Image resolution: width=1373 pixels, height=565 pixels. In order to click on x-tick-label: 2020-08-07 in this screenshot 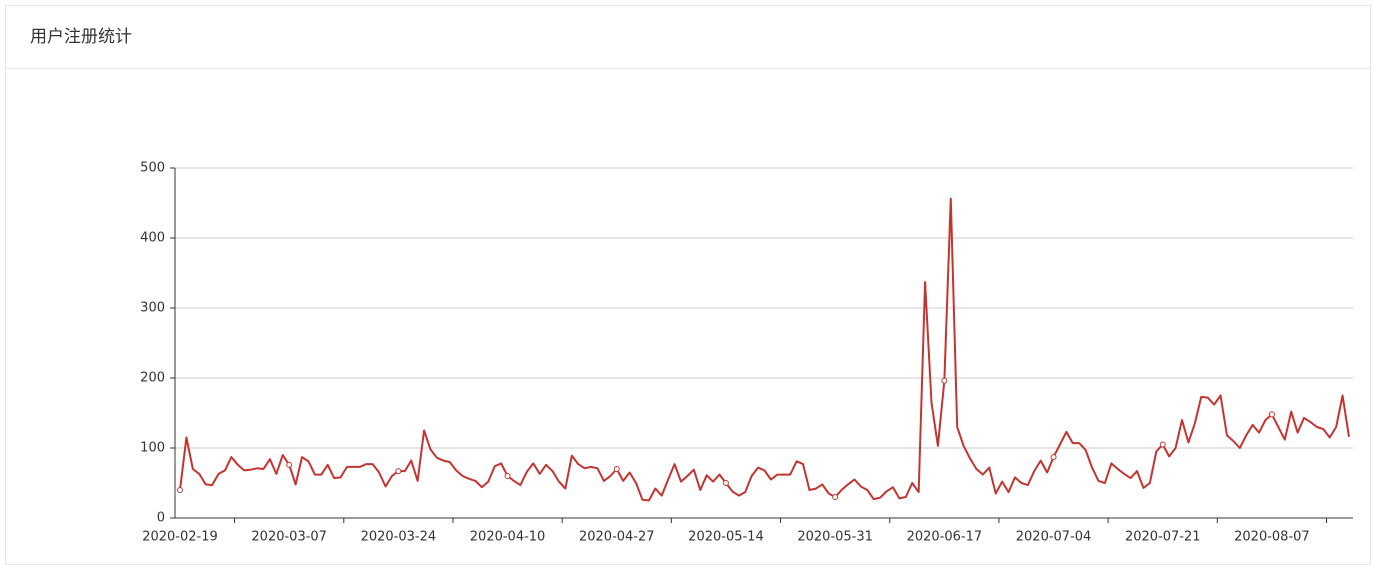, I will do `click(1272, 537)`.